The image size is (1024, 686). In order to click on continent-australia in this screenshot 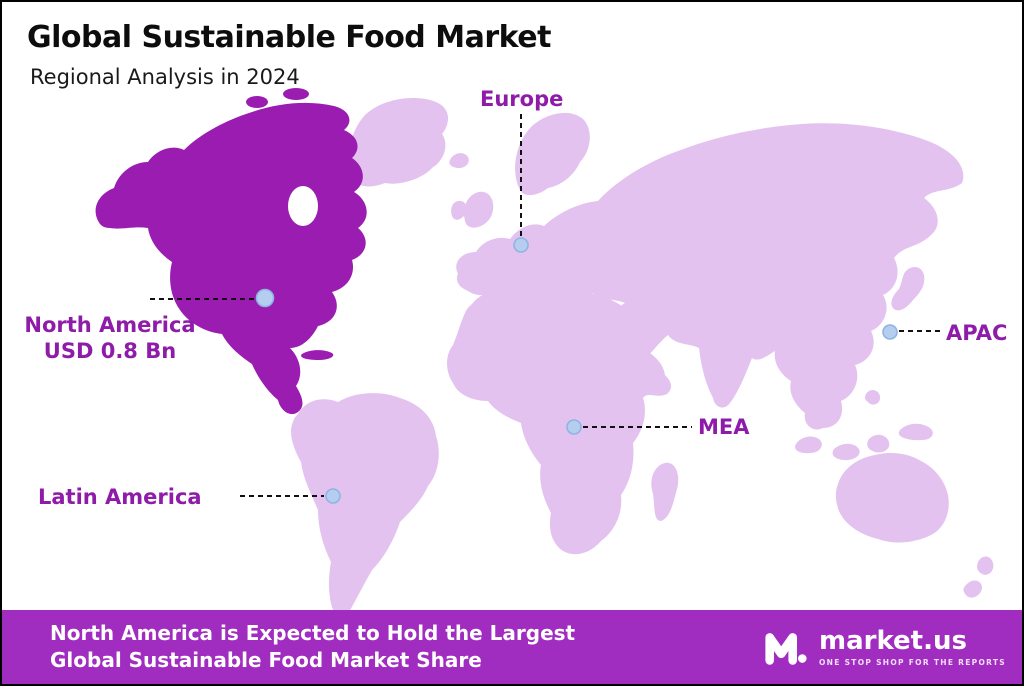, I will do `click(892, 498)`.